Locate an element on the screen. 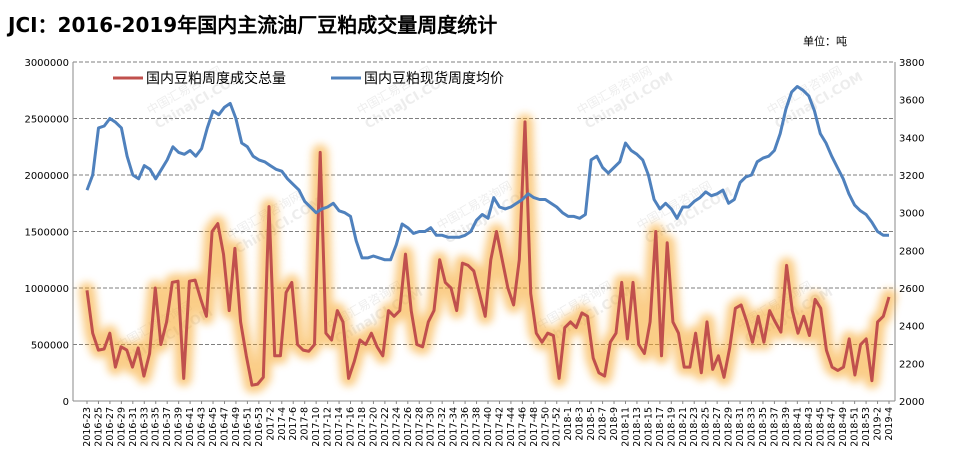 Image resolution: width=957 pixels, height=465 pixels. x-tick-label: 2018-41 is located at coordinates (797, 427).